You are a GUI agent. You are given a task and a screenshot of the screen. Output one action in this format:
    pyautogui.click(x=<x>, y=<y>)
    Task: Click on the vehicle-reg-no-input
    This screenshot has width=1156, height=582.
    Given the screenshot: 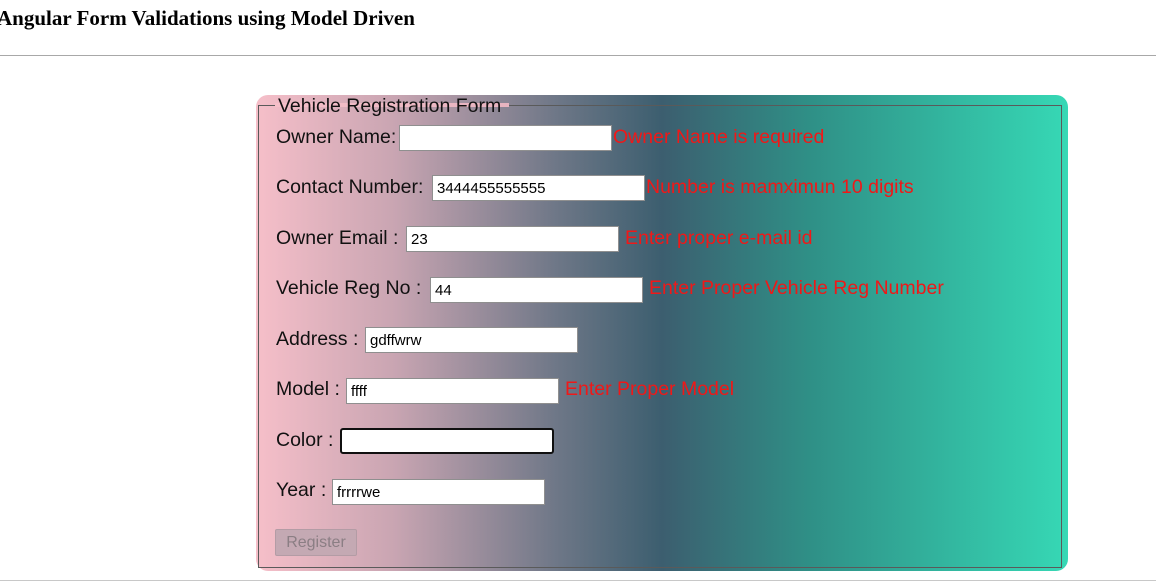 What is the action you would take?
    pyautogui.click(x=536, y=290)
    